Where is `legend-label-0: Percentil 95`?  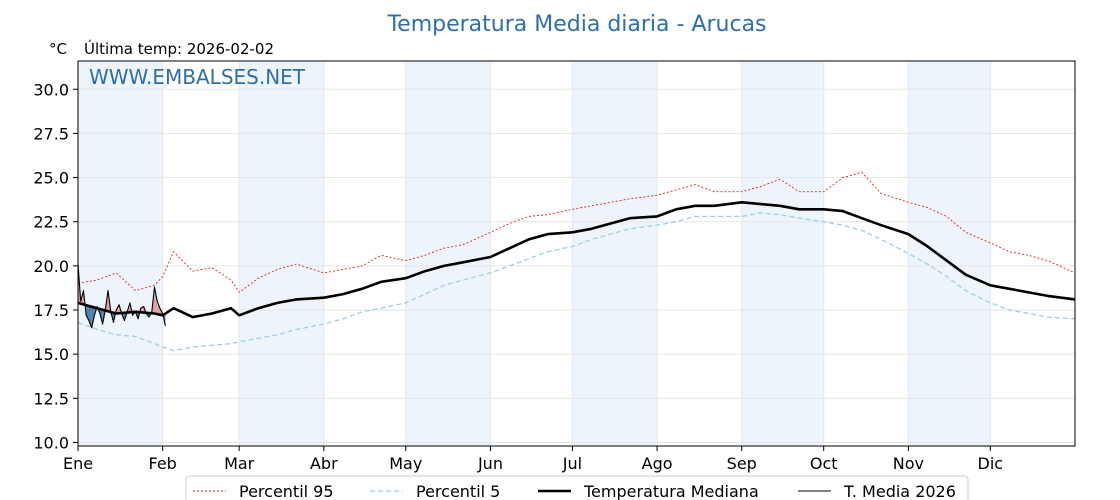
legend-label-0: Percentil 95 is located at coordinates (286, 491).